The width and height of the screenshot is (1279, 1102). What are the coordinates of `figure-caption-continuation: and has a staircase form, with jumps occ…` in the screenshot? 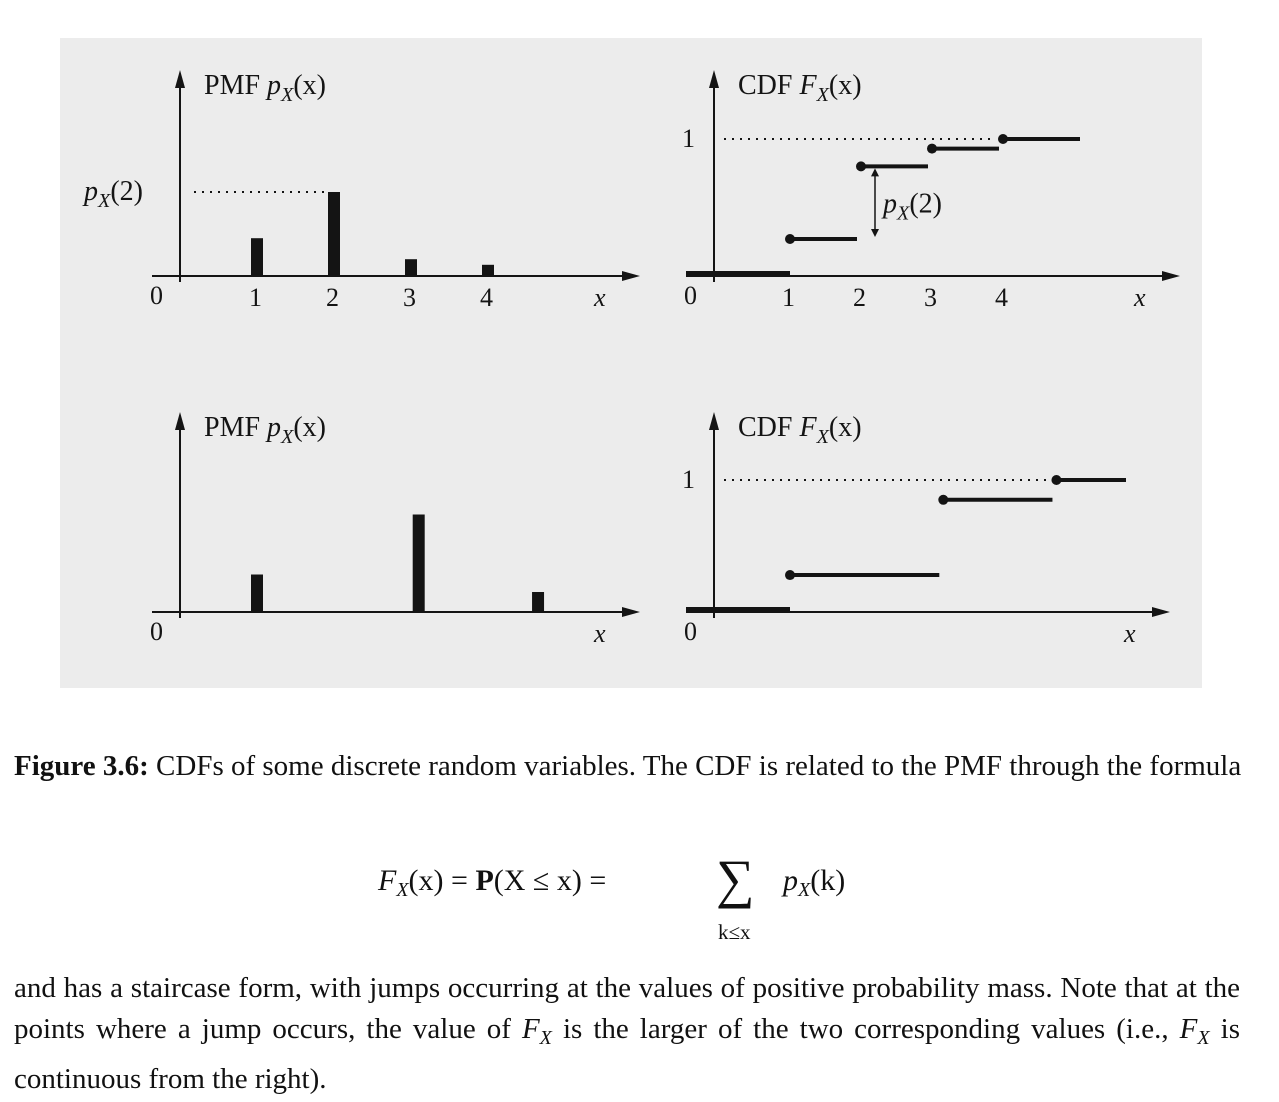 It's located at (627, 1034).